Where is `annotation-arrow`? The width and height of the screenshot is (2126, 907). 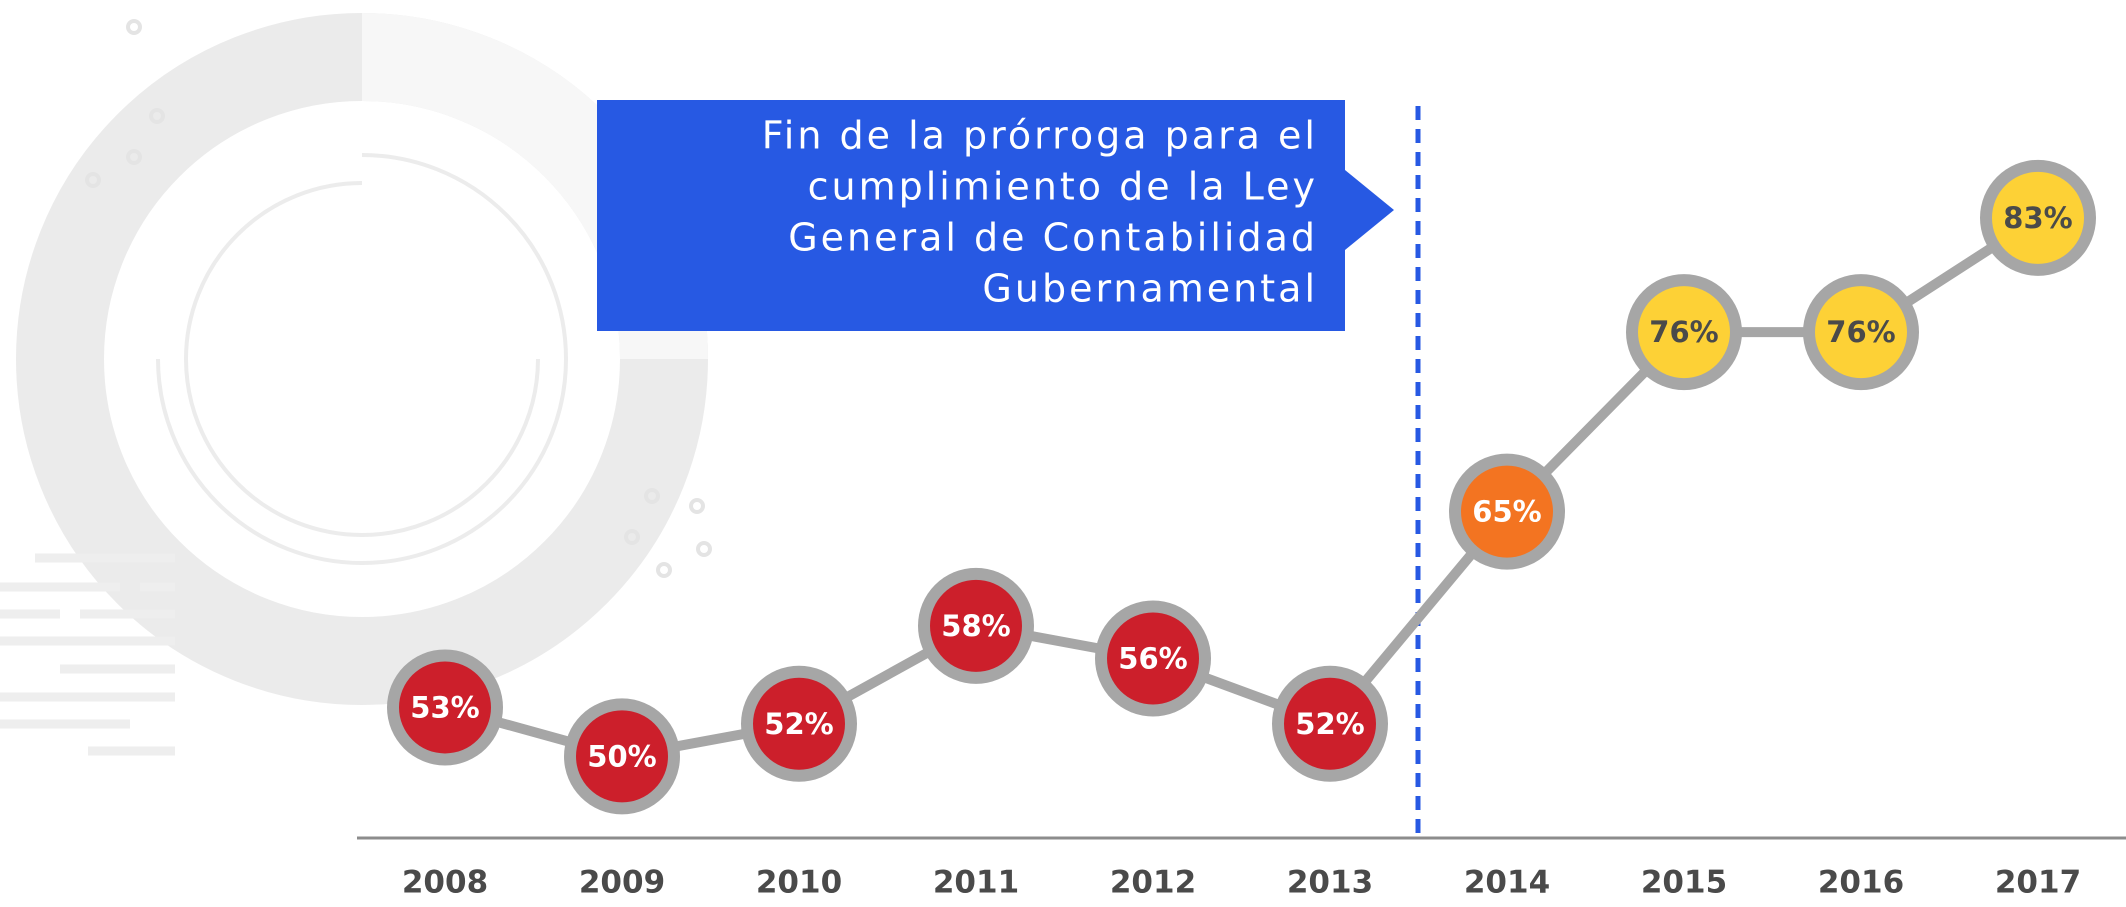
annotation-arrow is located at coordinates (1369, 210).